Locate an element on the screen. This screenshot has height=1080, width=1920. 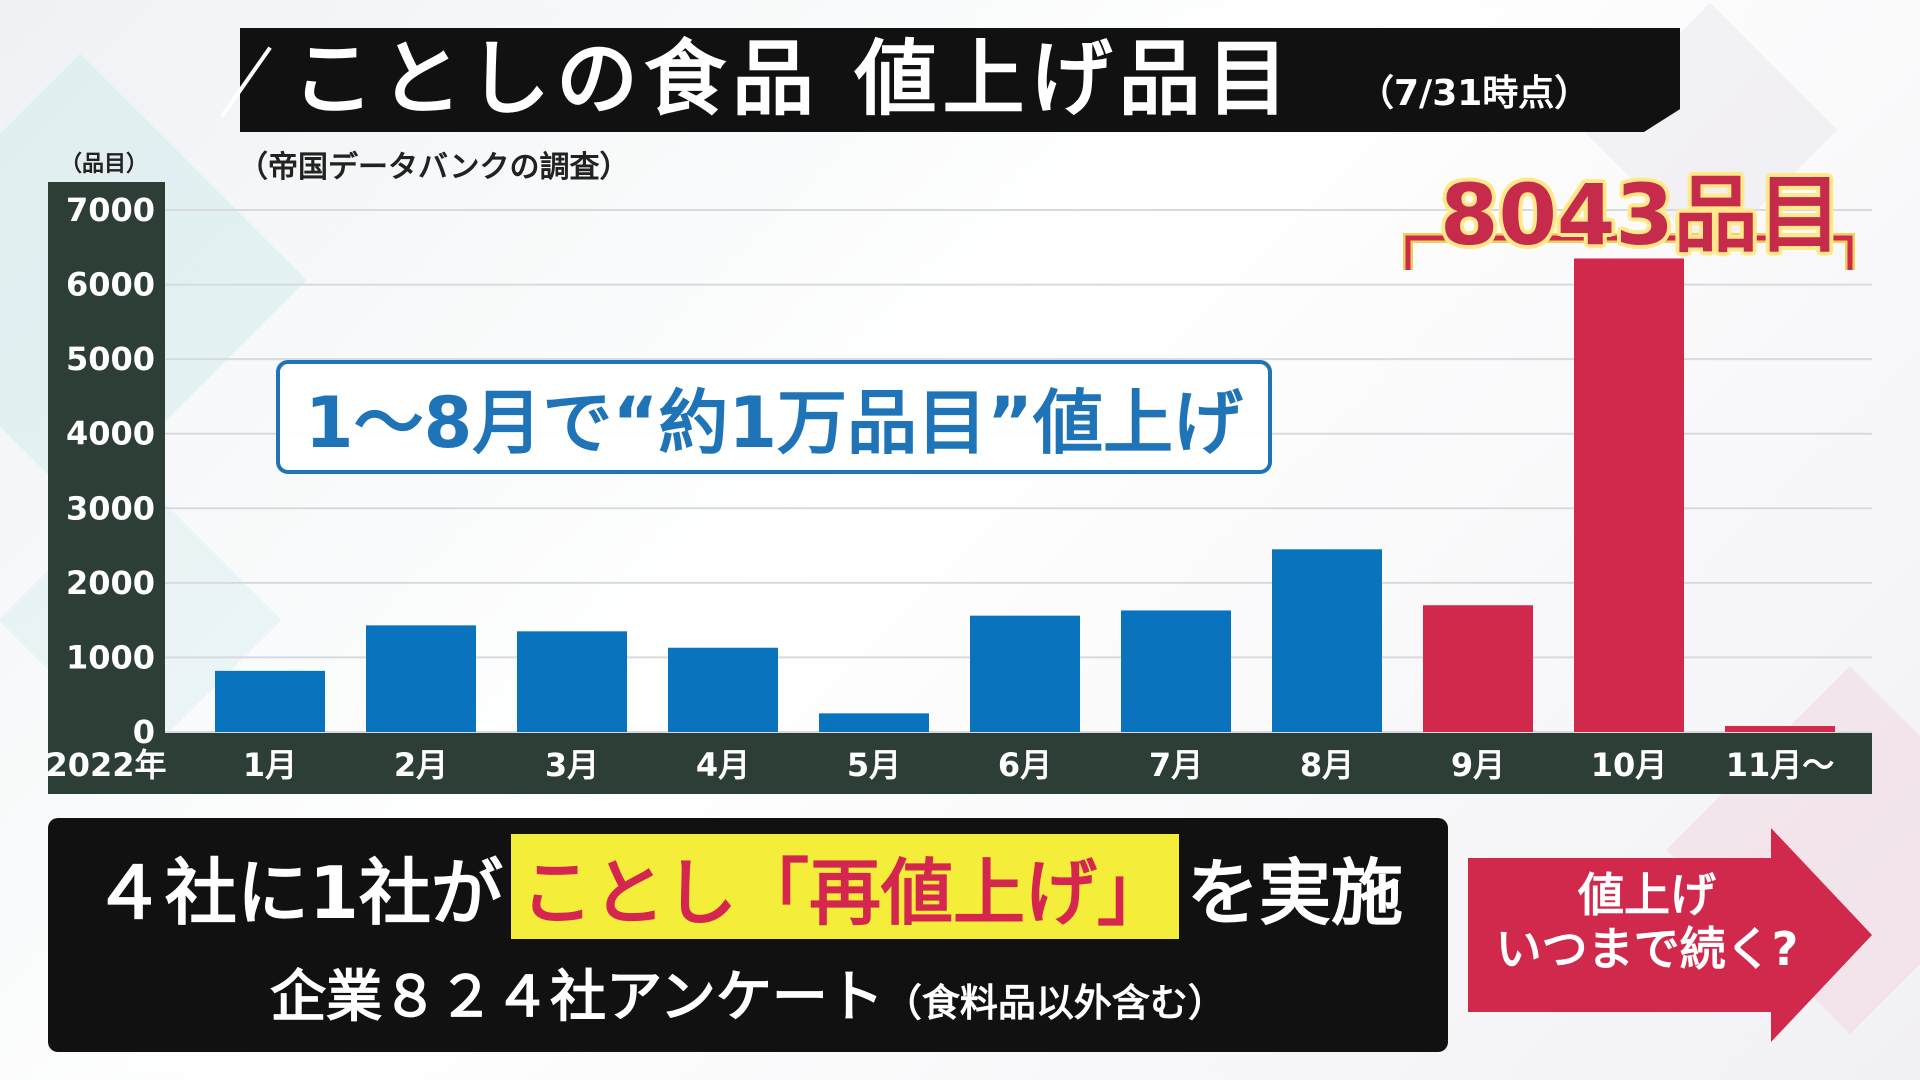
arrow-text-line1: 値上げ is located at coordinates (1647, 895).